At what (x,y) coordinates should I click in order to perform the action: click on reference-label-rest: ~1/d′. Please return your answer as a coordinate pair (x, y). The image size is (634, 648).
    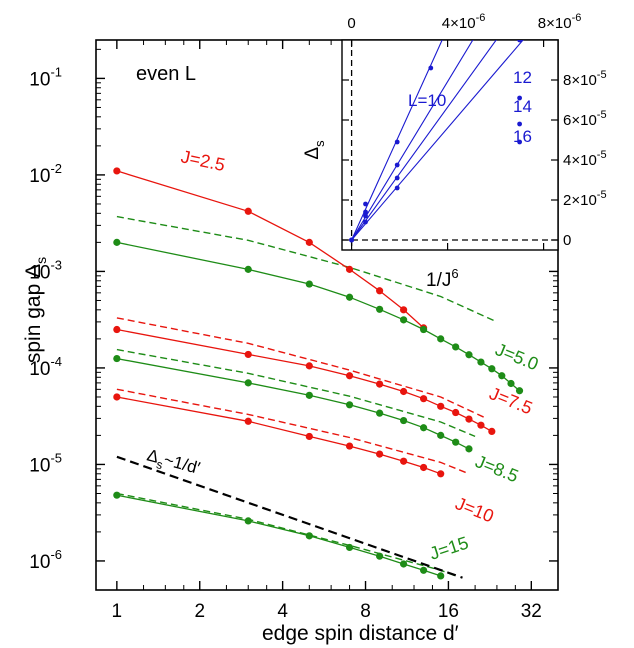
    Looking at the image, I should click on (182, 464).